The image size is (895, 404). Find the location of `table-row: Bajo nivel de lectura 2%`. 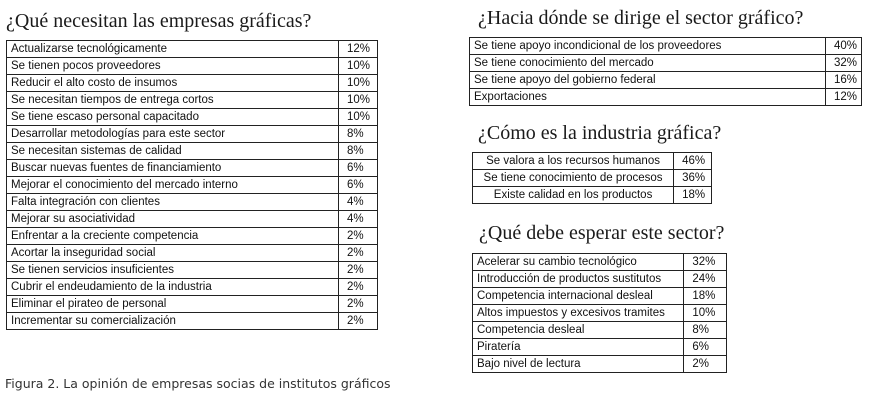

table-row: Bajo nivel de lectura 2% is located at coordinates (599, 364).